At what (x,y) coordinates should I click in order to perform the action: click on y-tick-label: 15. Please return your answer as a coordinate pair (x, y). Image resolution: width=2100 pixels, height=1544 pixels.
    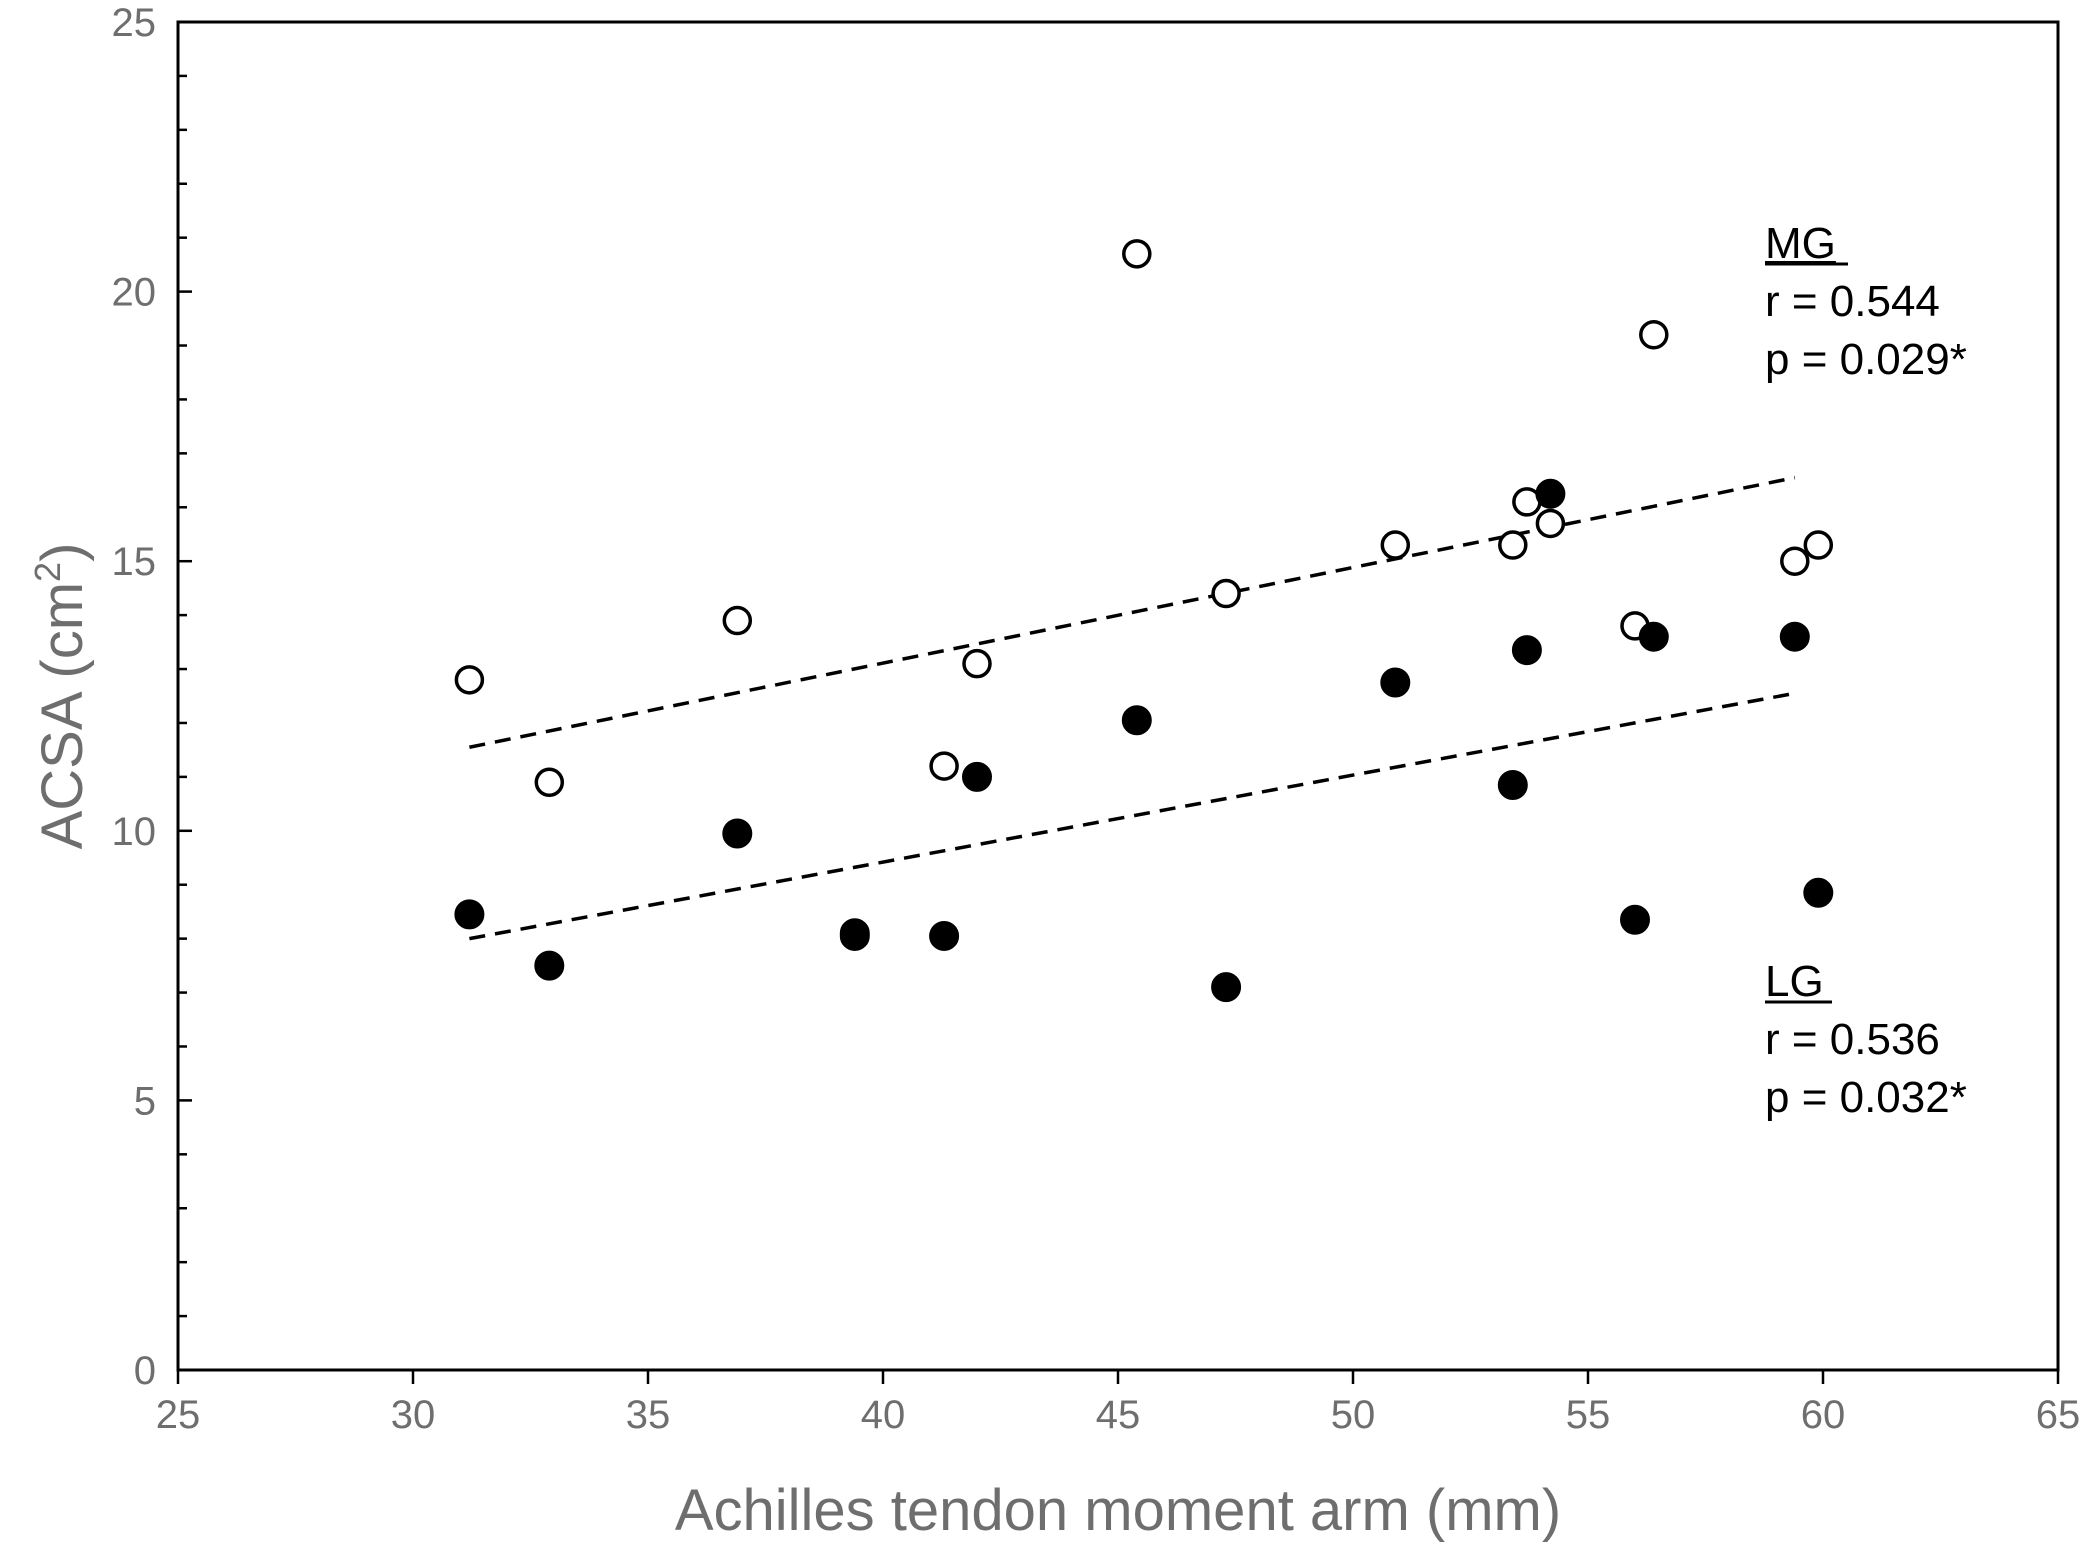
    Looking at the image, I should click on (134, 562).